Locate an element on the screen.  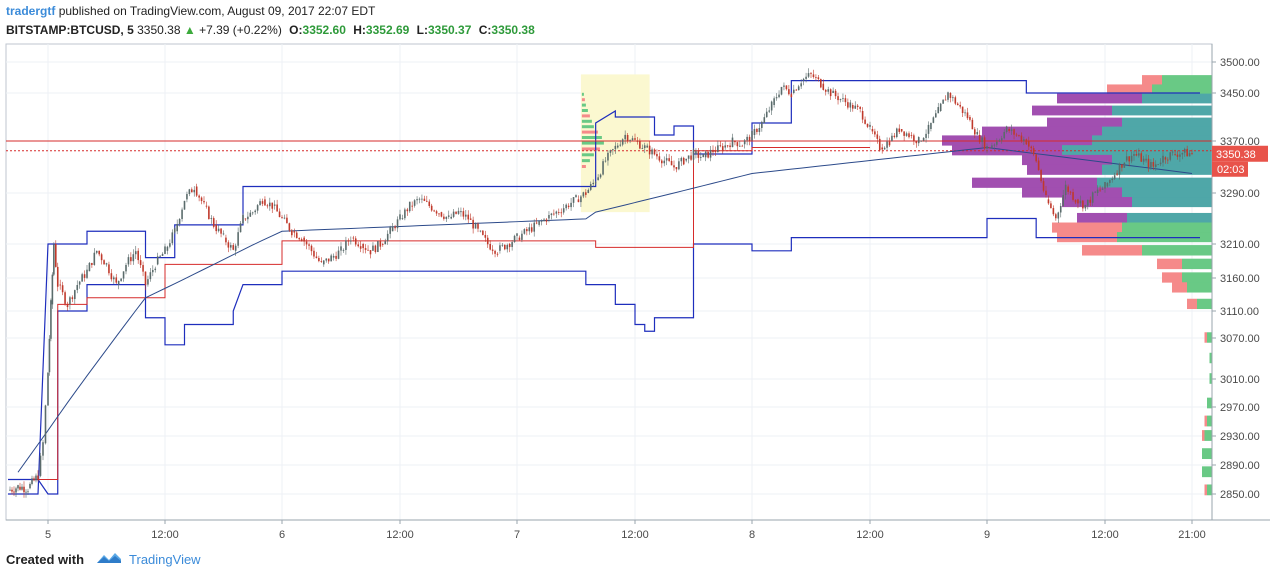
last-price-badge is located at coordinates (1240, 153).